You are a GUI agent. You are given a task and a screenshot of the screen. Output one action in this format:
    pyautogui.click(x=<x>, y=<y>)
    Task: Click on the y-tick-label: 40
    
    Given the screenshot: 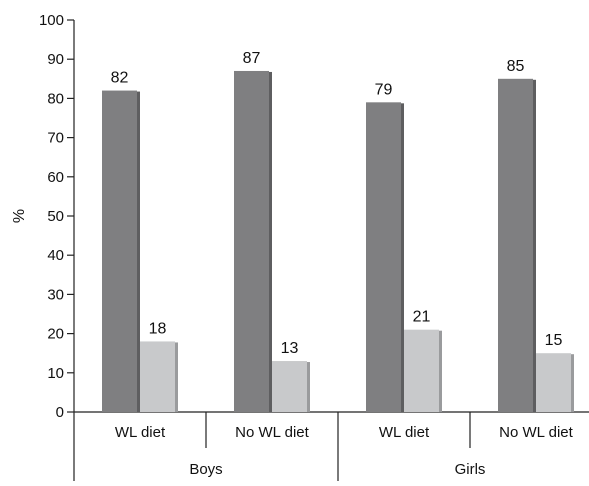 What is the action you would take?
    pyautogui.click(x=55, y=255)
    